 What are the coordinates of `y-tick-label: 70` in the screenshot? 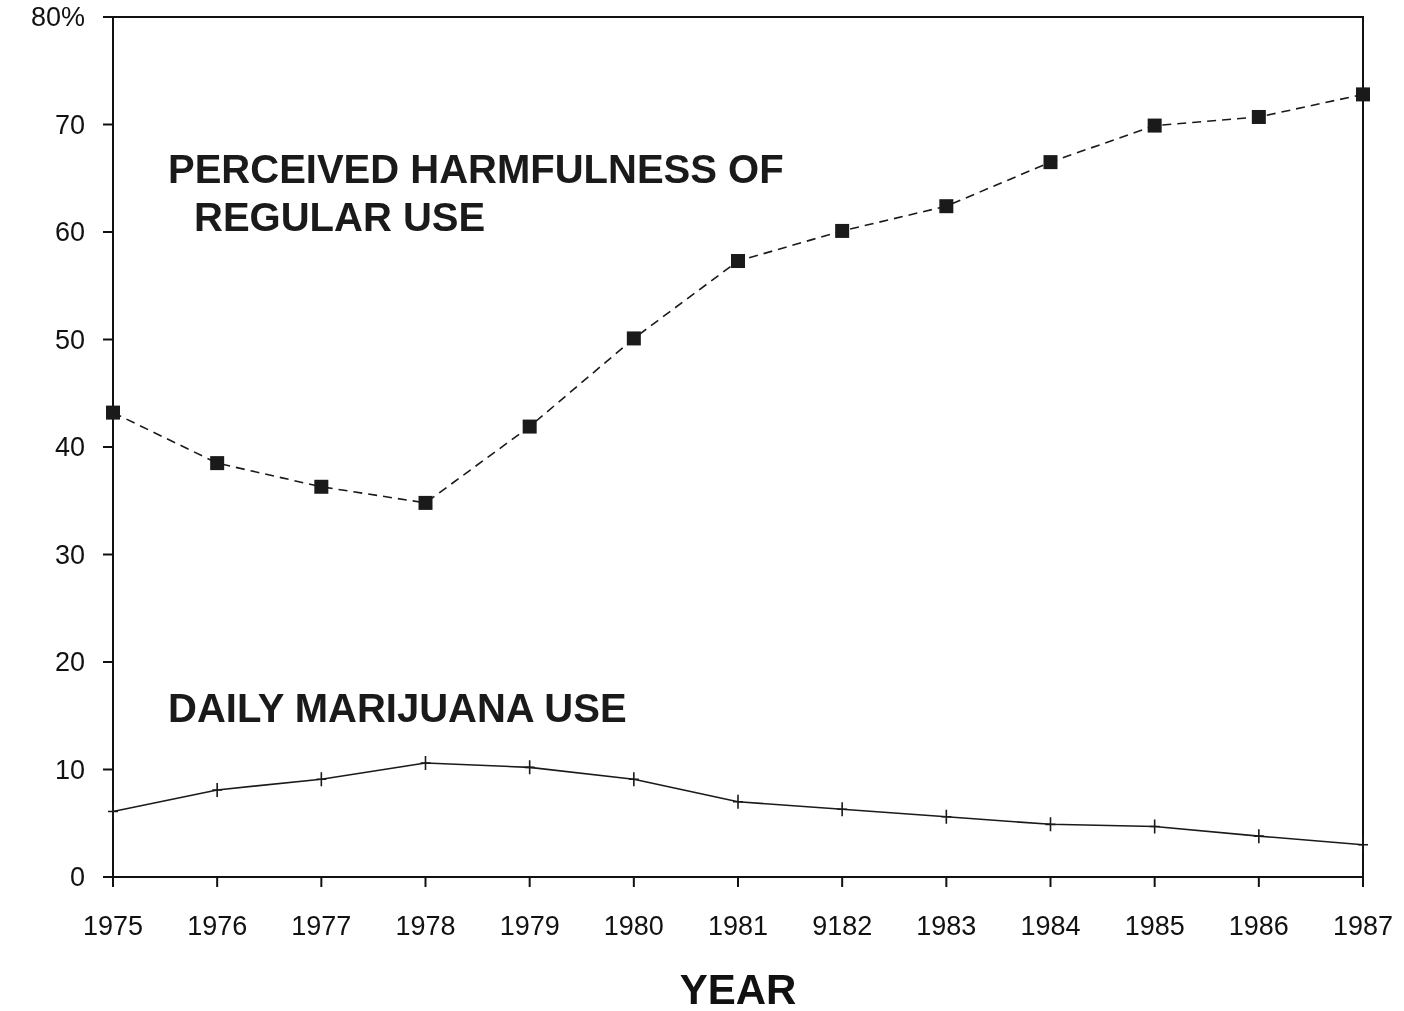 It's located at (69, 124).